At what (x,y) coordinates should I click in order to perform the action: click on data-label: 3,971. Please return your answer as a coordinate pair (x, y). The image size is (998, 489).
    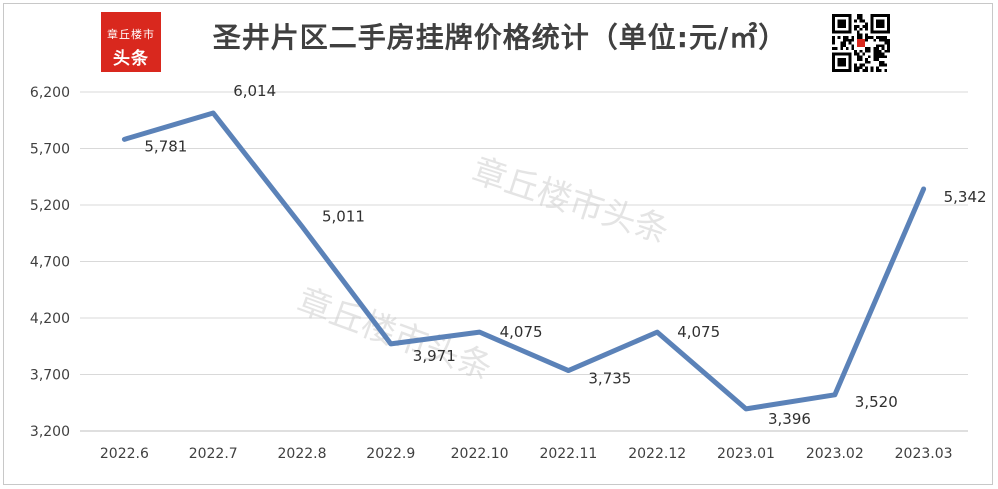
    Looking at the image, I should click on (434, 356).